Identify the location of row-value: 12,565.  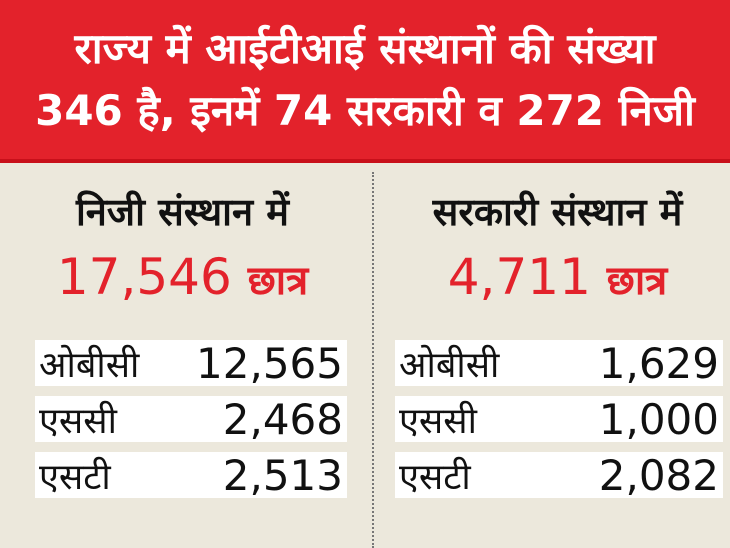
(269, 363).